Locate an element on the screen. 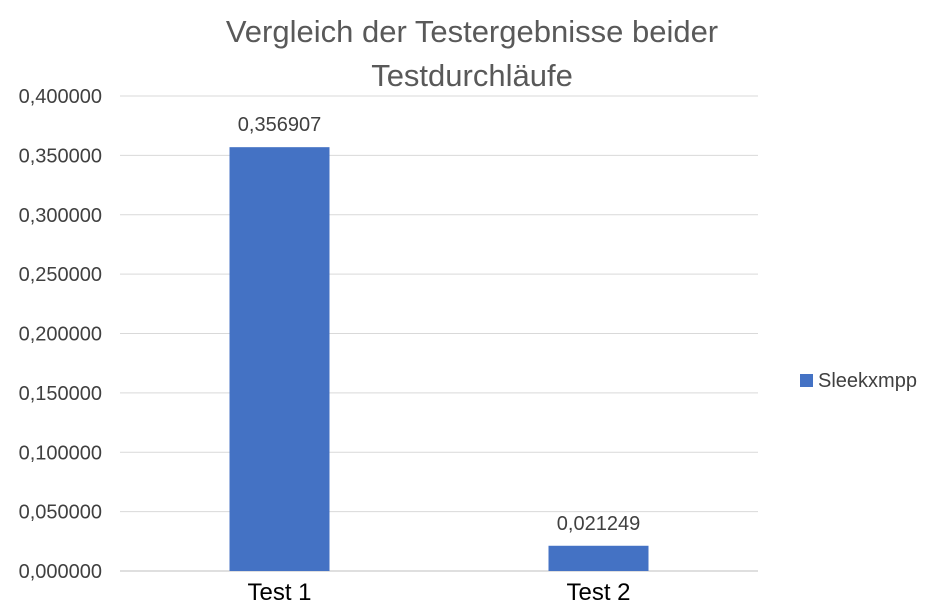 The height and width of the screenshot is (613, 941). data-label: 0,356907 is located at coordinates (279, 125).